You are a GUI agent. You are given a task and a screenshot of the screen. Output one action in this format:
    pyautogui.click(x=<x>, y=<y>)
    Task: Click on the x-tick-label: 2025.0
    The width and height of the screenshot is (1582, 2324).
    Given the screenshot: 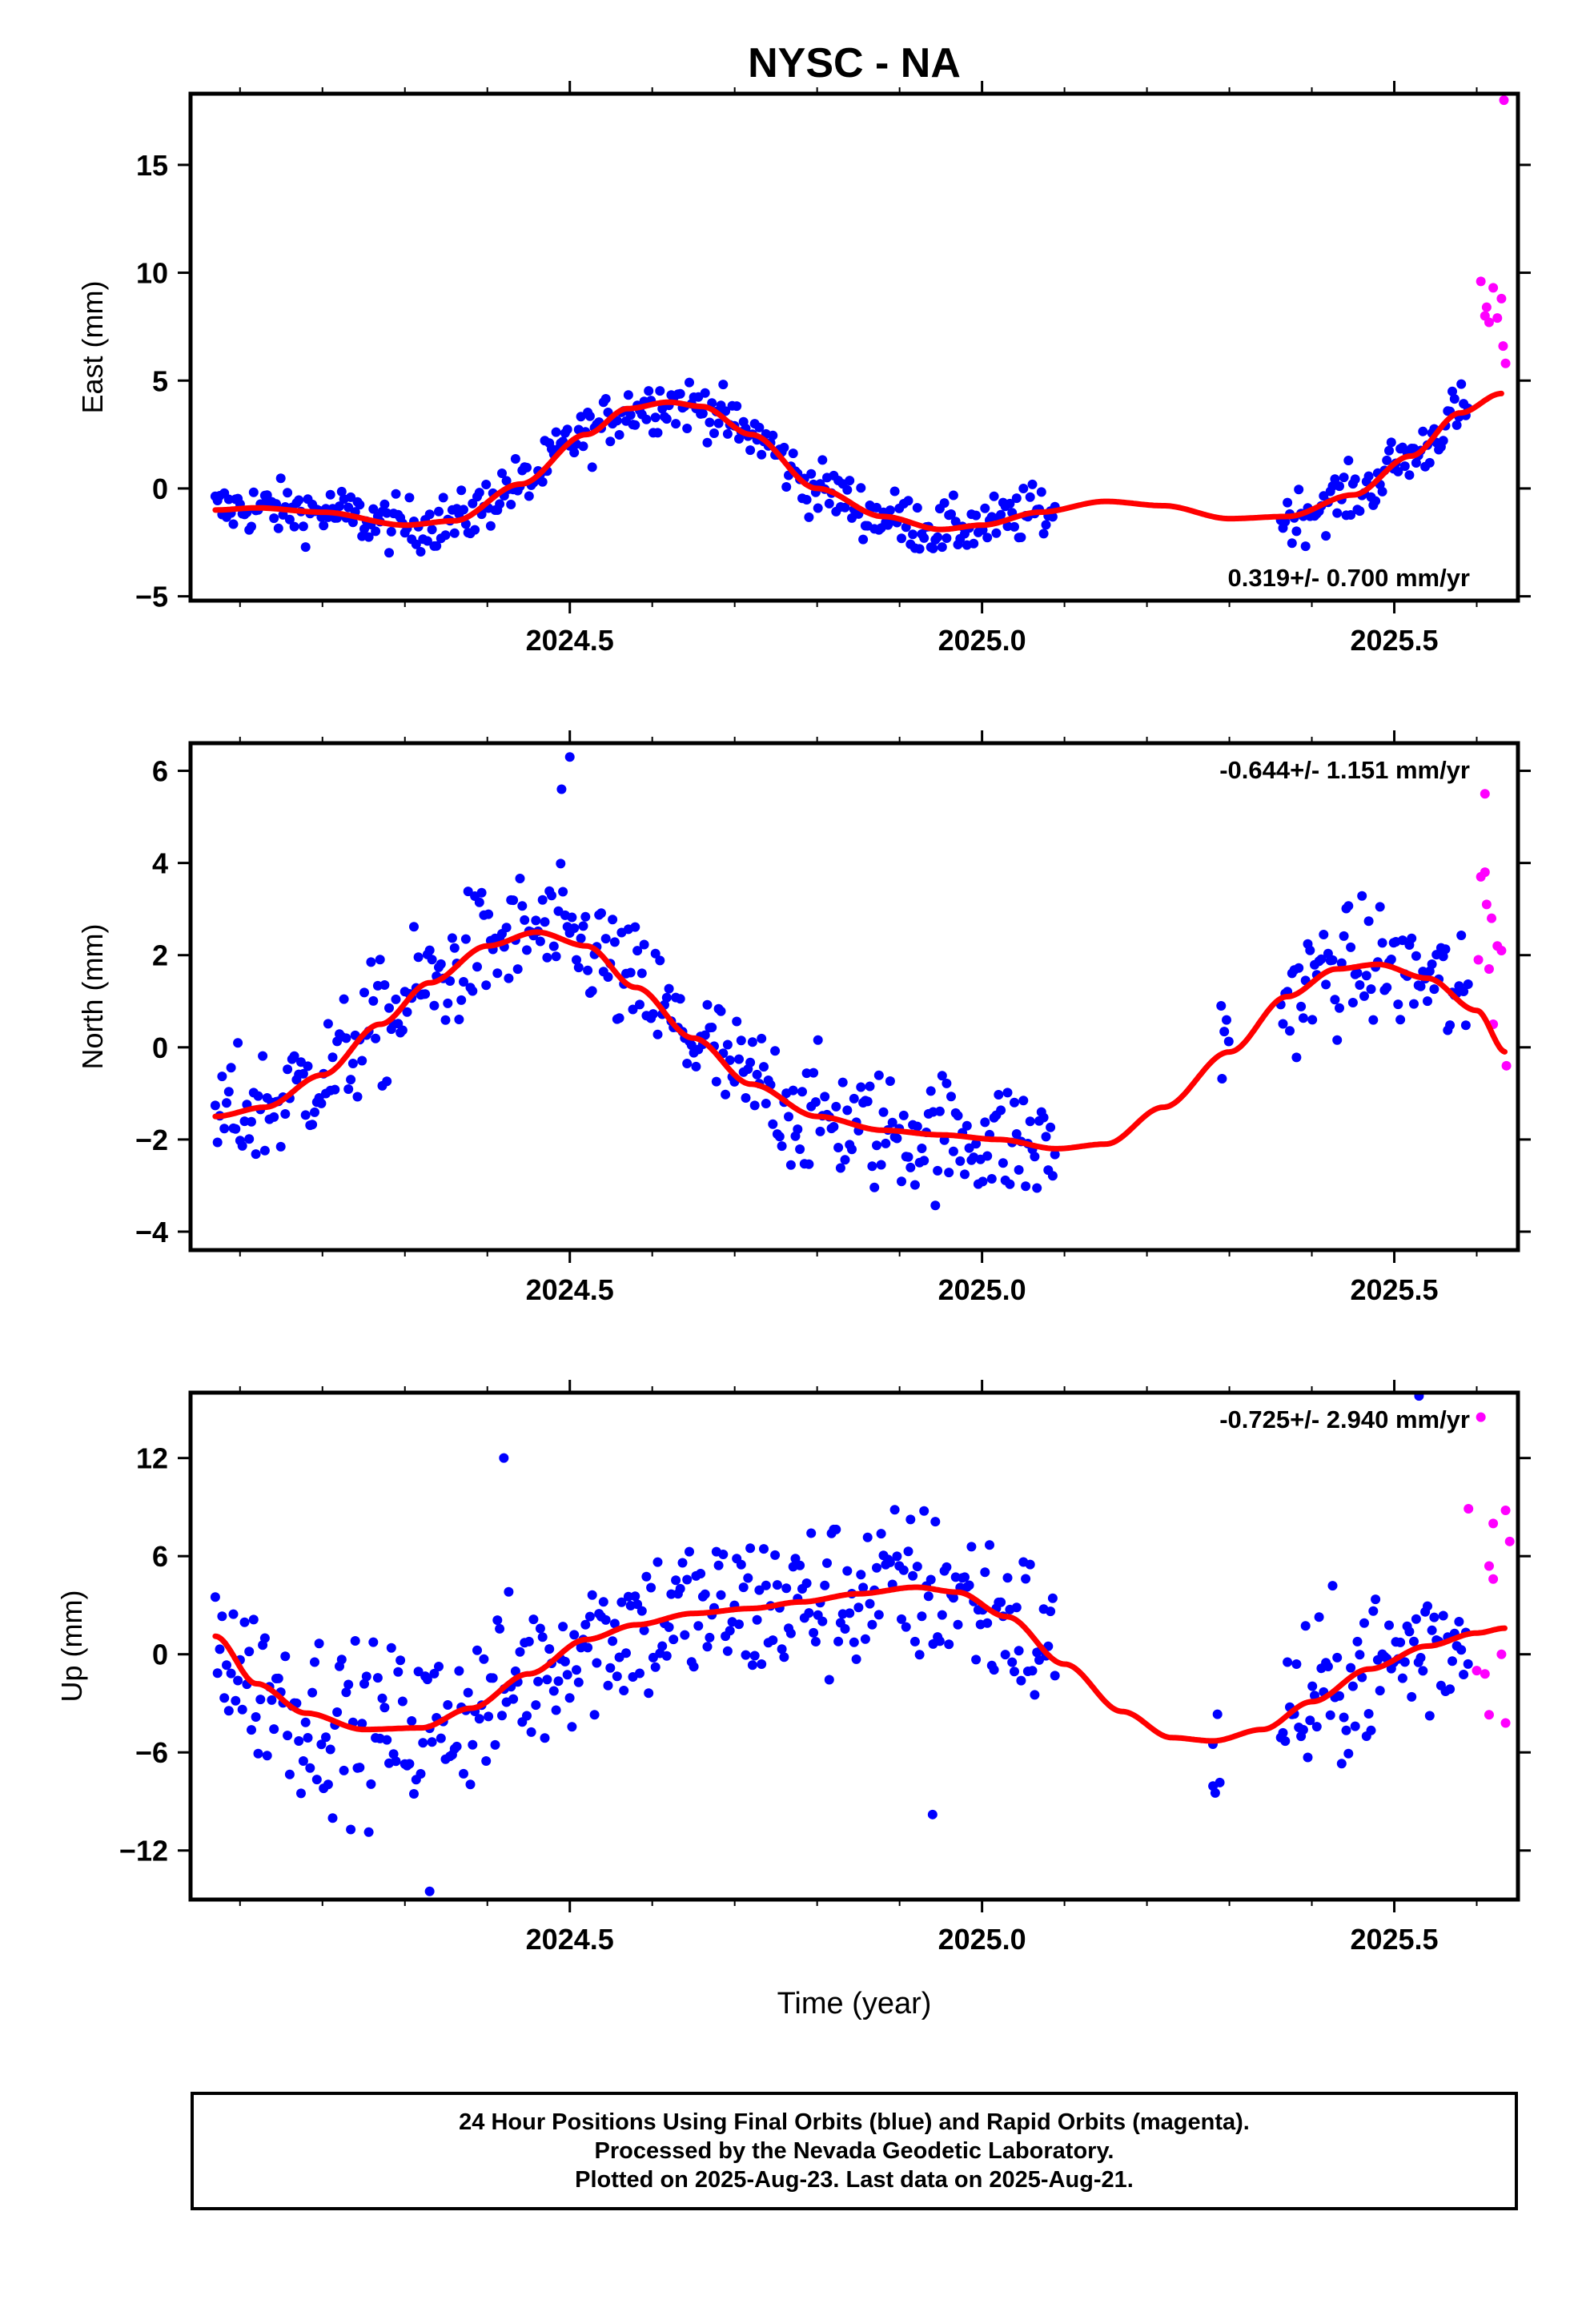 What is the action you would take?
    pyautogui.click(x=982, y=1940)
    